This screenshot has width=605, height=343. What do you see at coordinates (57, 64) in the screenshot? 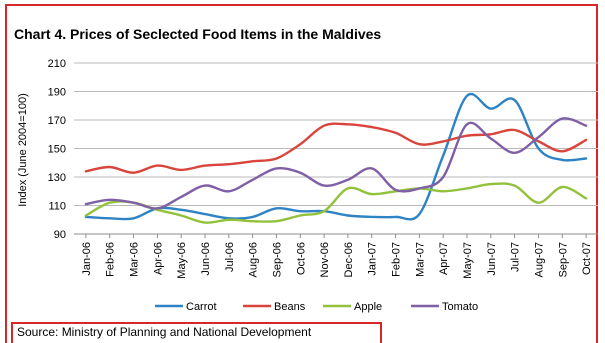
I see `y-tick-label: 210` at bounding box center [57, 64].